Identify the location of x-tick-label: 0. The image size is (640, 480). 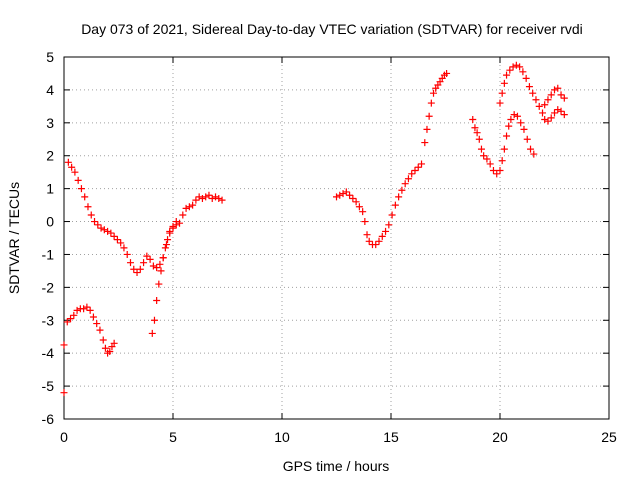
(64, 437).